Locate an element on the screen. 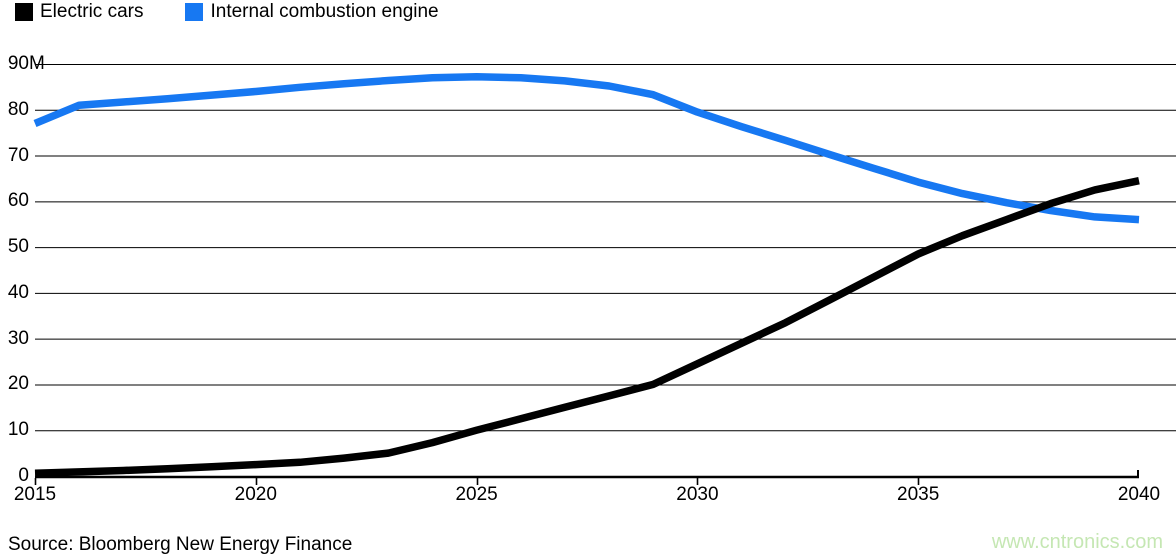 The width and height of the screenshot is (1176, 557). y-axis-label: 50 is located at coordinates (14, 247).